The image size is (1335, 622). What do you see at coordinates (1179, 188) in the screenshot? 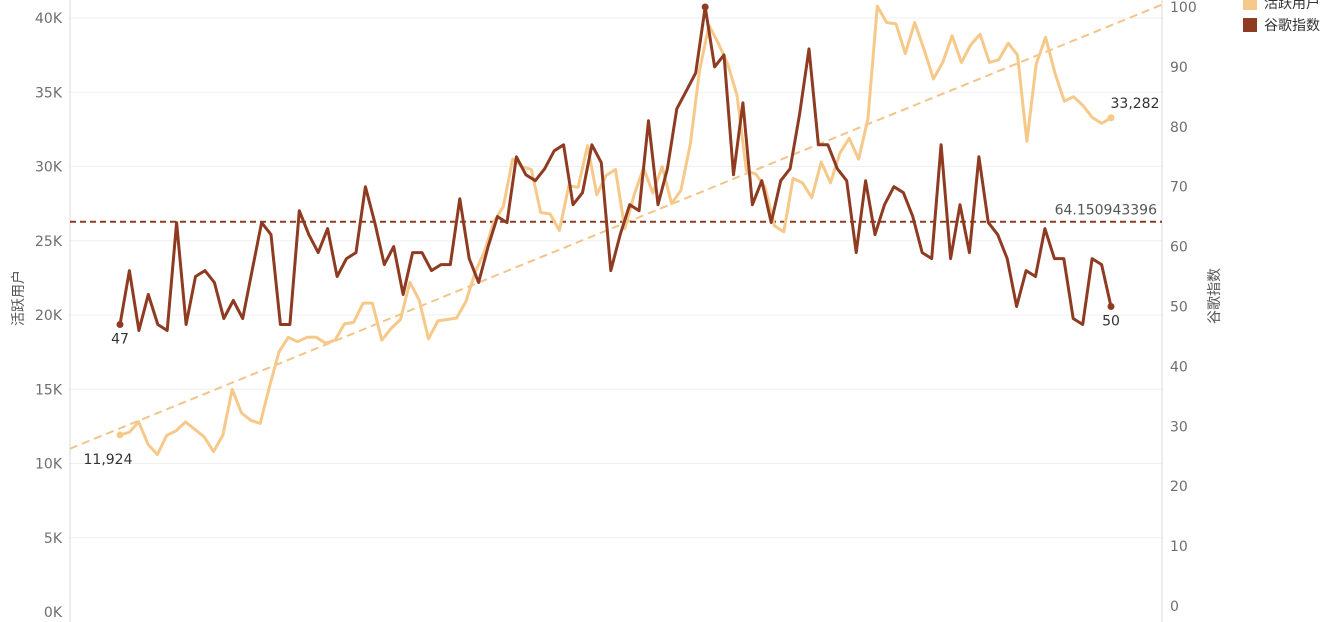
I see `right-tick-label: 70` at bounding box center [1179, 188].